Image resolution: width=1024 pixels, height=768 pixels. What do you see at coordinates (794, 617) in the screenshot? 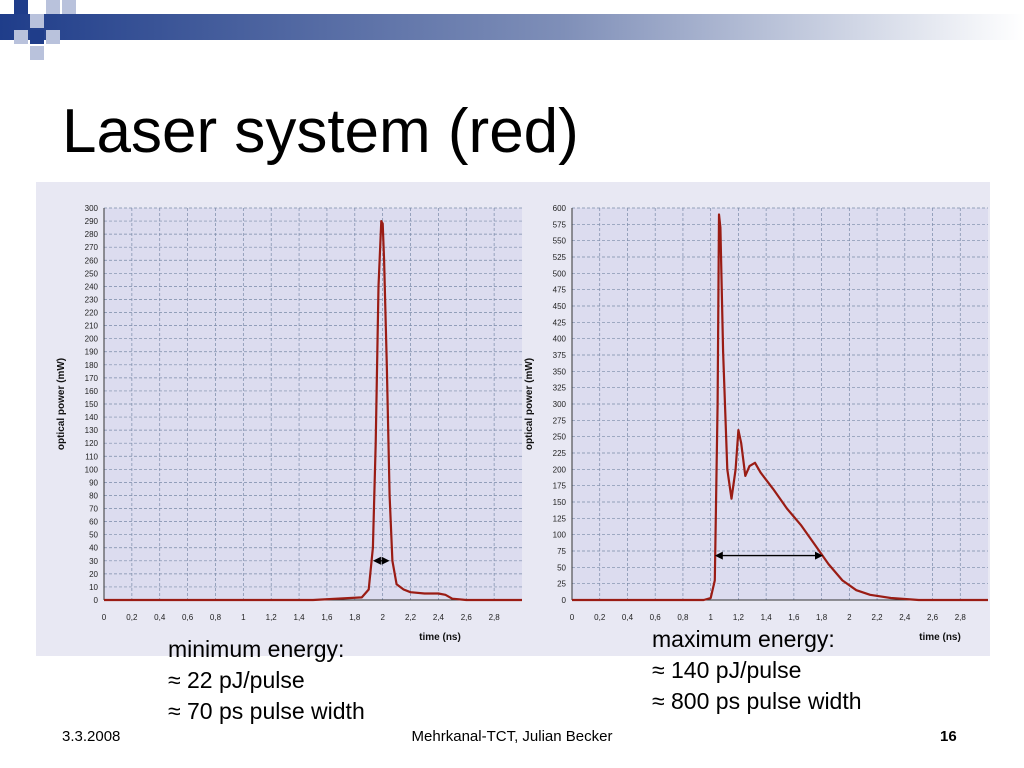
I see `x-tick-label: 1,6` at bounding box center [794, 617].